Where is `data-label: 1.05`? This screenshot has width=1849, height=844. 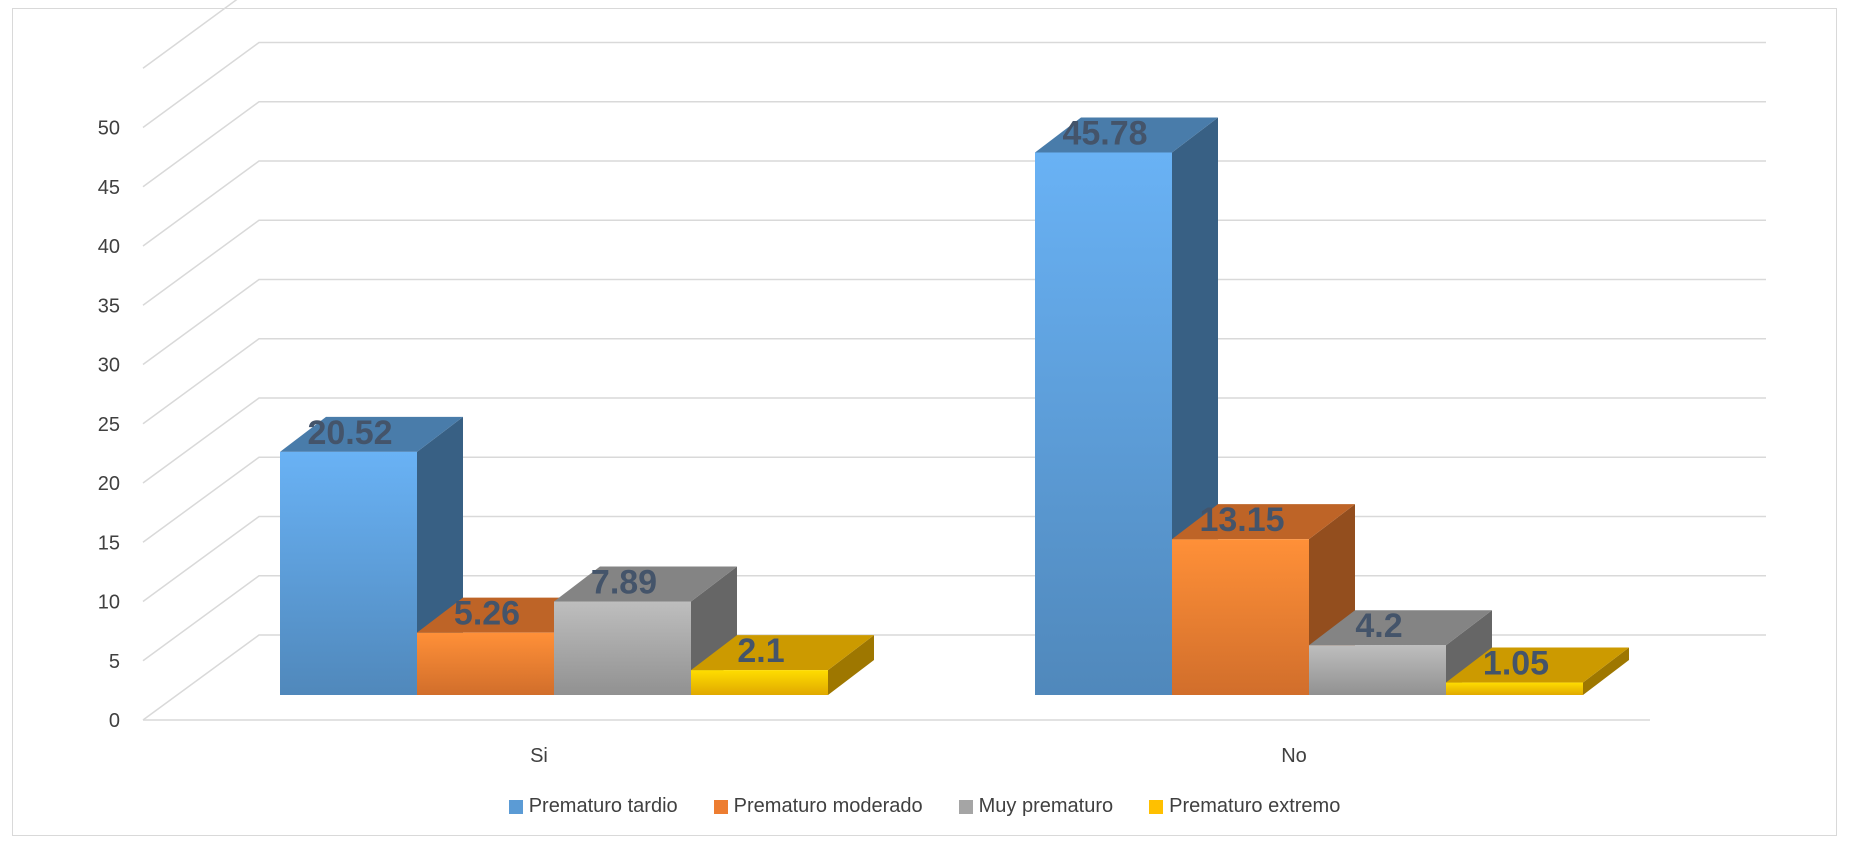
data-label: 1.05 is located at coordinates (1516, 664).